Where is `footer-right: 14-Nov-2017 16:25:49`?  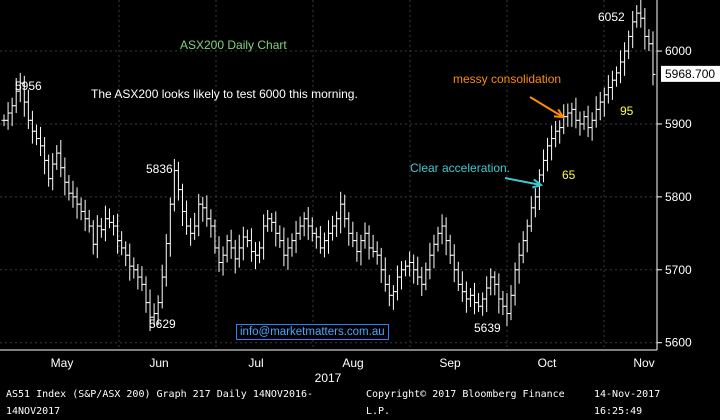 footer-right: 14-Nov-2017 16:25:49 is located at coordinates (627, 403).